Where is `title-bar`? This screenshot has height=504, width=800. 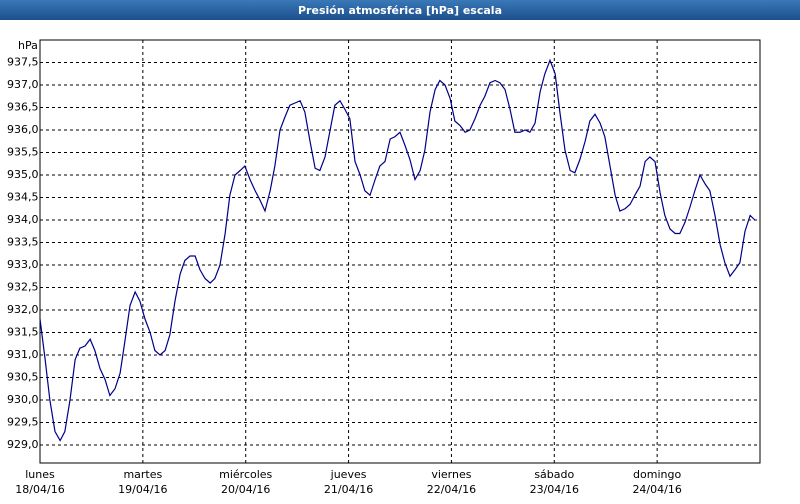 title-bar is located at coordinates (400, 10).